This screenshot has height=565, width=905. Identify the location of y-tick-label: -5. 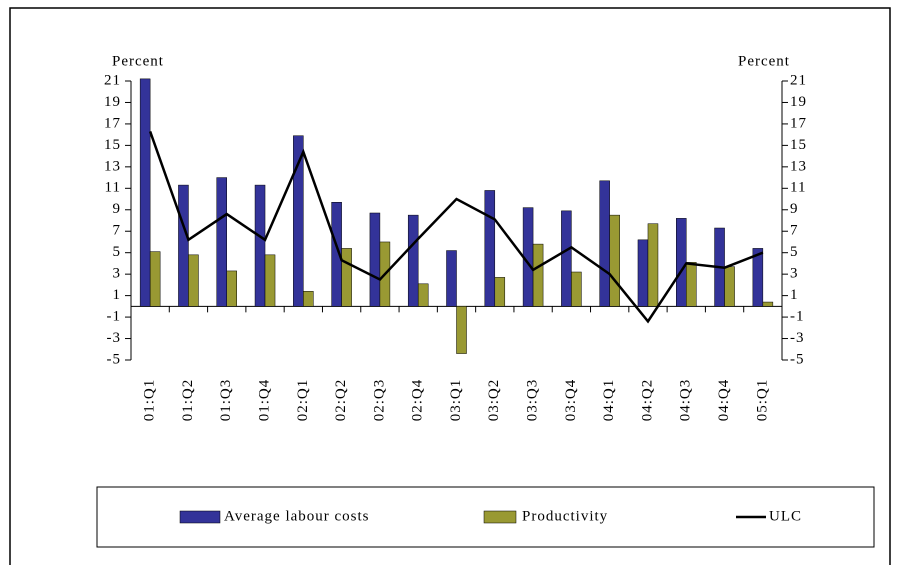
(114, 359).